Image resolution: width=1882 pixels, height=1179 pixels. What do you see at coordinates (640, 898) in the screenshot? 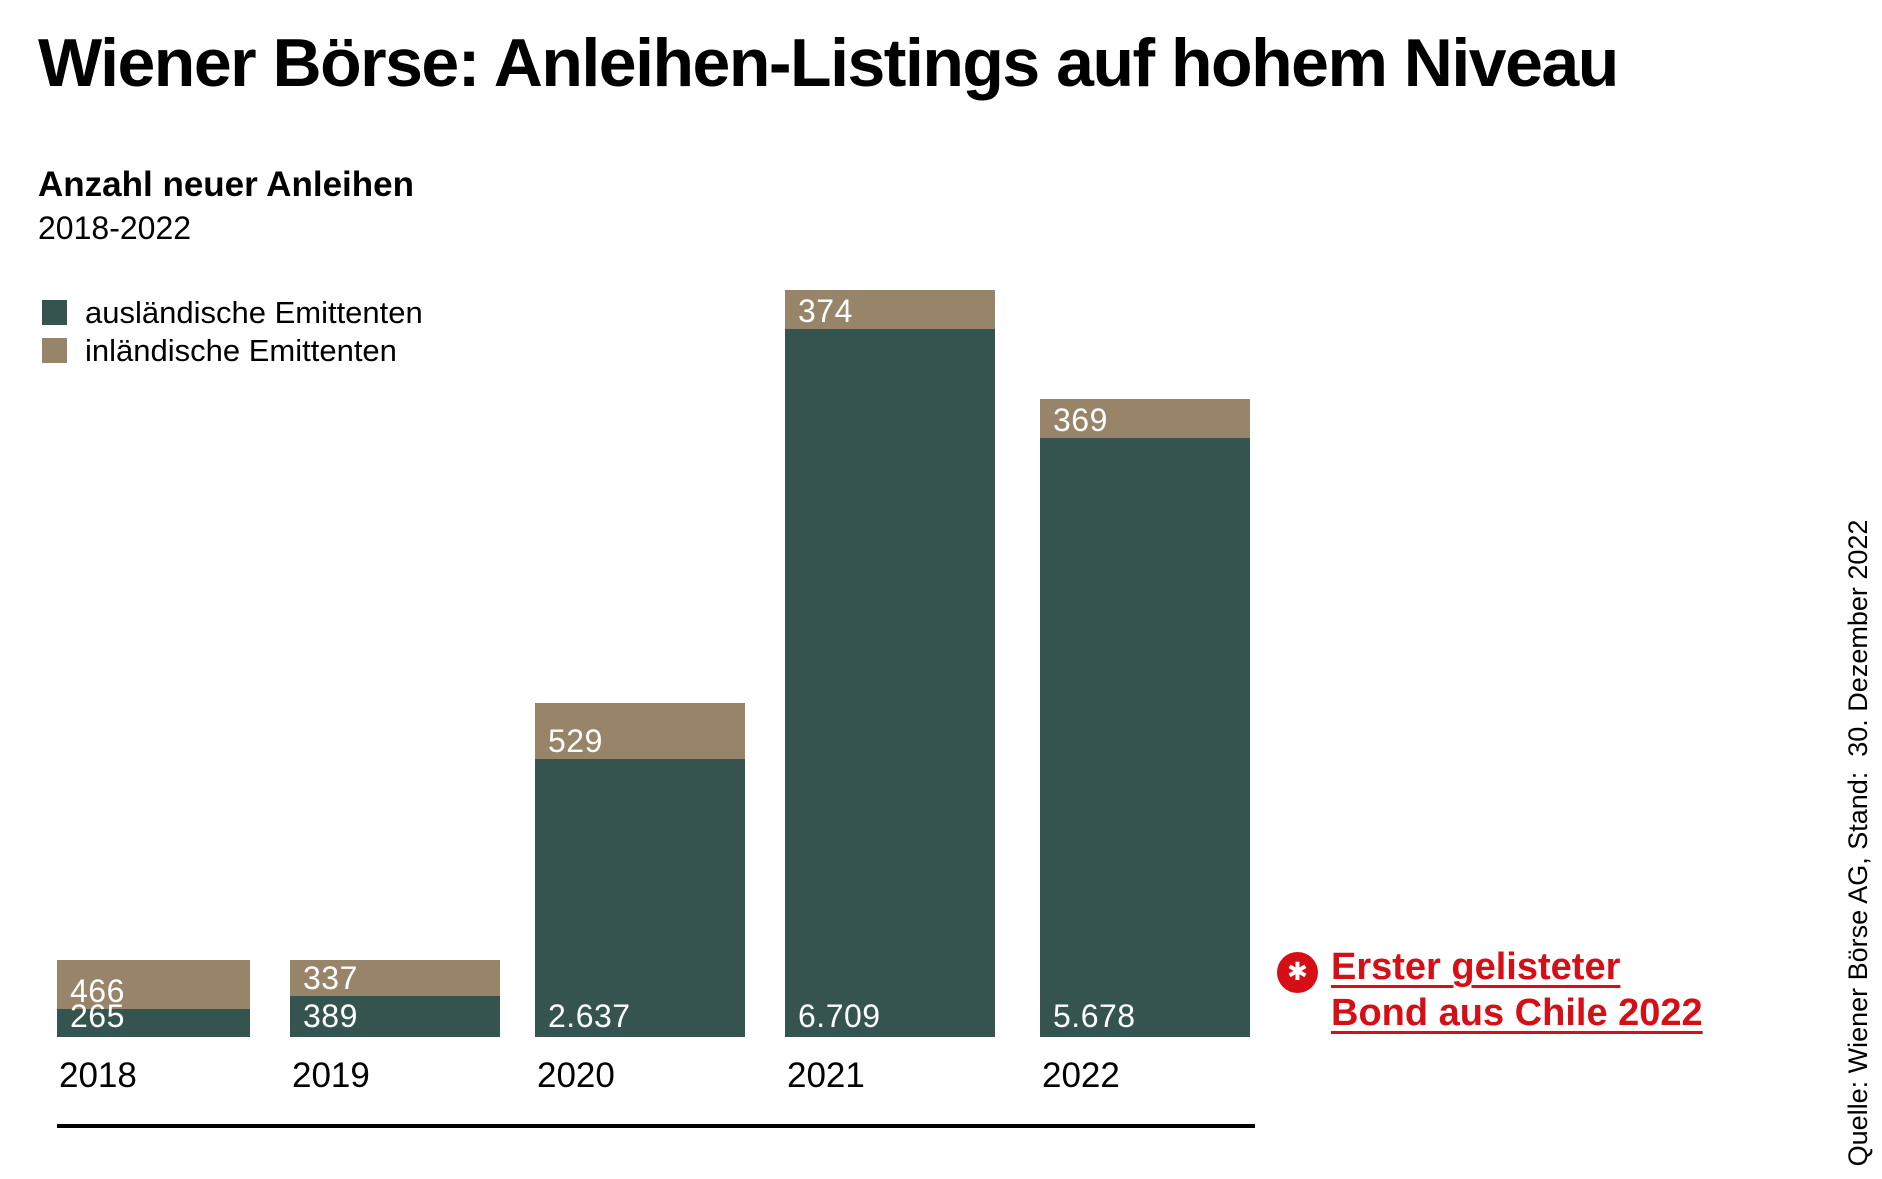
I see `segment-auslaendische: 2.637` at bounding box center [640, 898].